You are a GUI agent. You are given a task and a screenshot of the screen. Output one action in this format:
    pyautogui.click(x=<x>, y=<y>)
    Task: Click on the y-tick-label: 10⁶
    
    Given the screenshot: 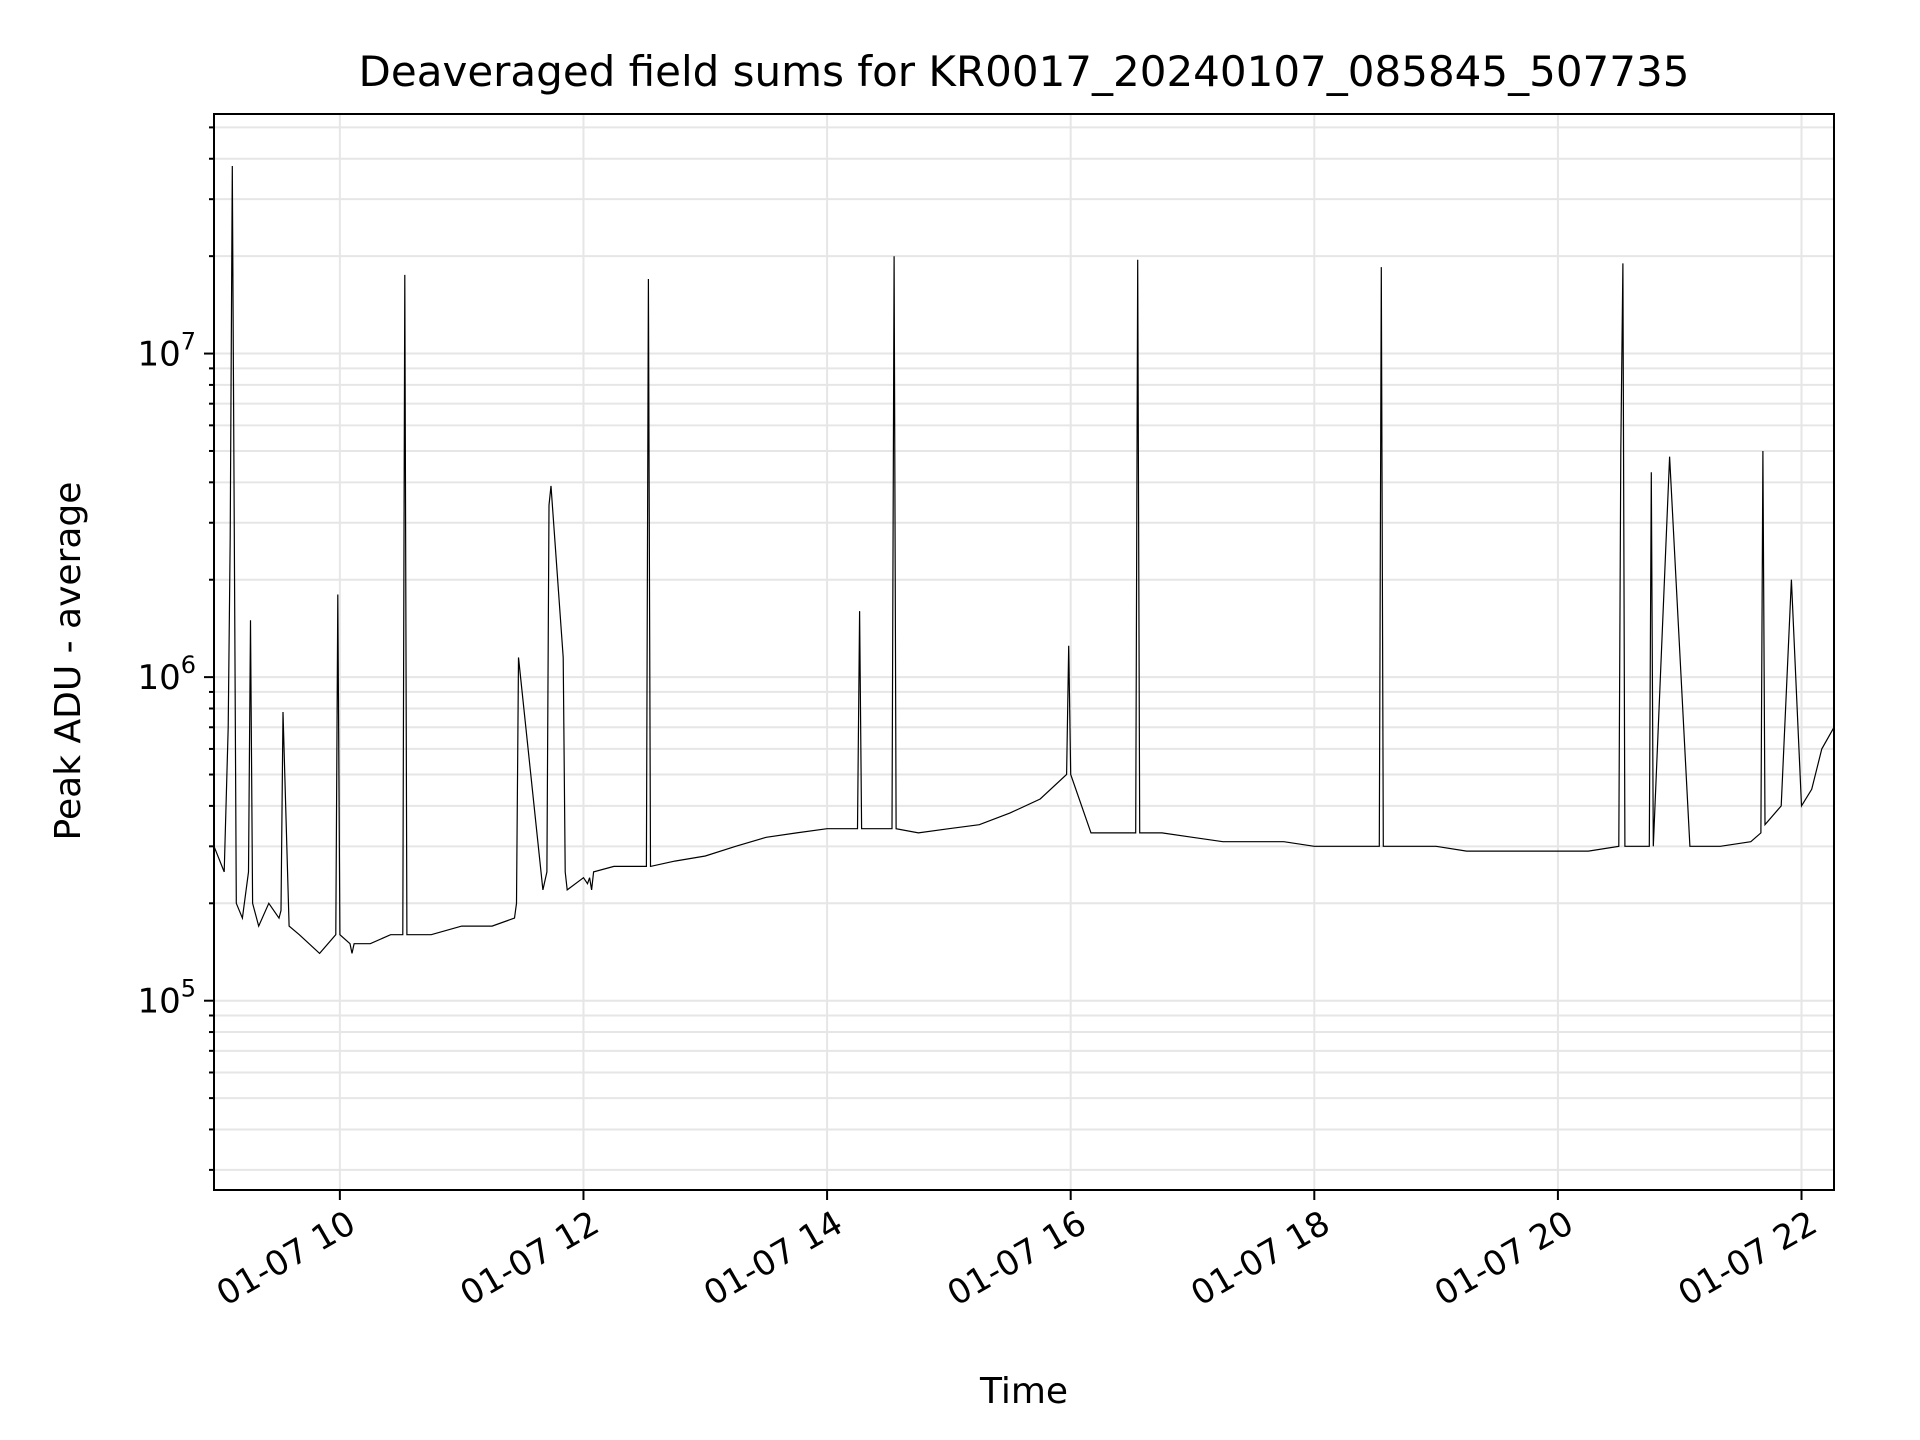 What is the action you would take?
    pyautogui.click(x=166, y=674)
    